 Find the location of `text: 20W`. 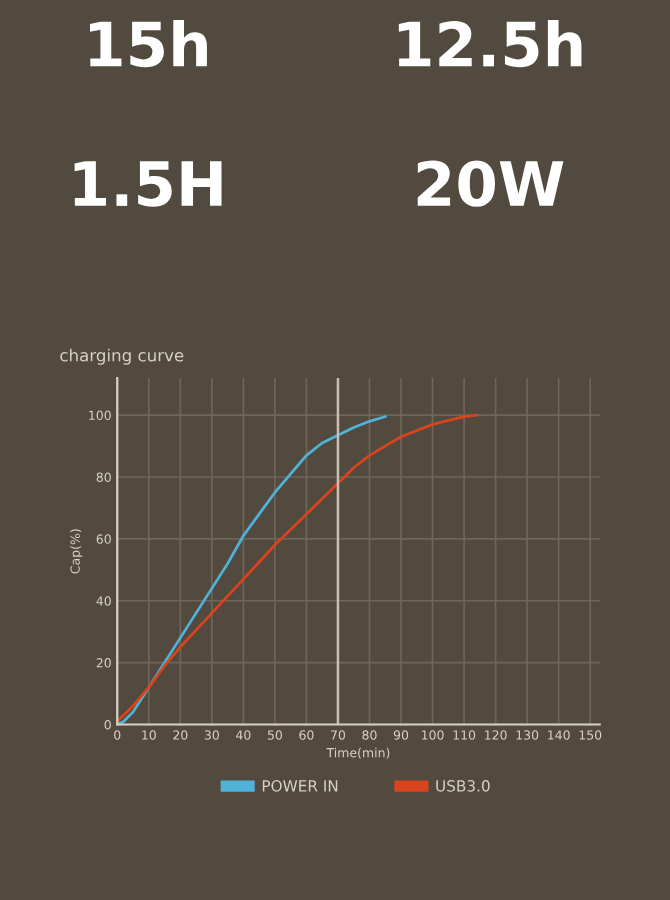

text: 20W is located at coordinates (490, 183).